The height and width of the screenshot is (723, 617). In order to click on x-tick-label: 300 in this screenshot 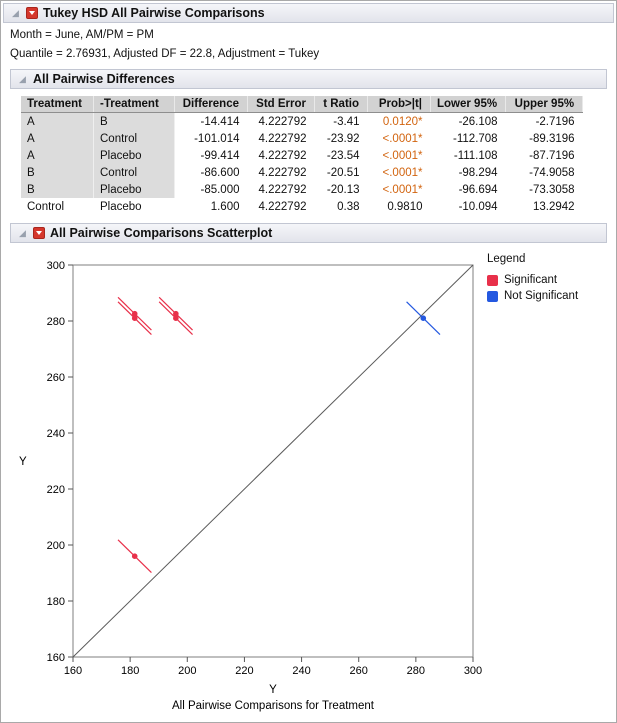, I will do `click(473, 671)`.